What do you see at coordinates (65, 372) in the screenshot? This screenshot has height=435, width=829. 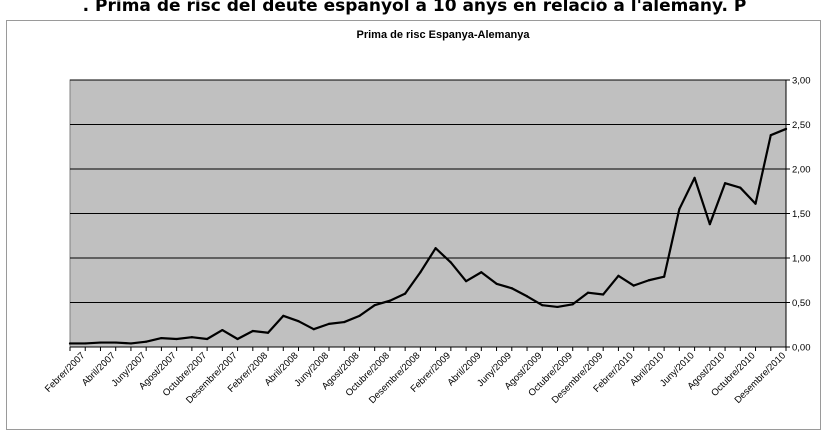 I see `x-tick-label: Febrer/2007` at bounding box center [65, 372].